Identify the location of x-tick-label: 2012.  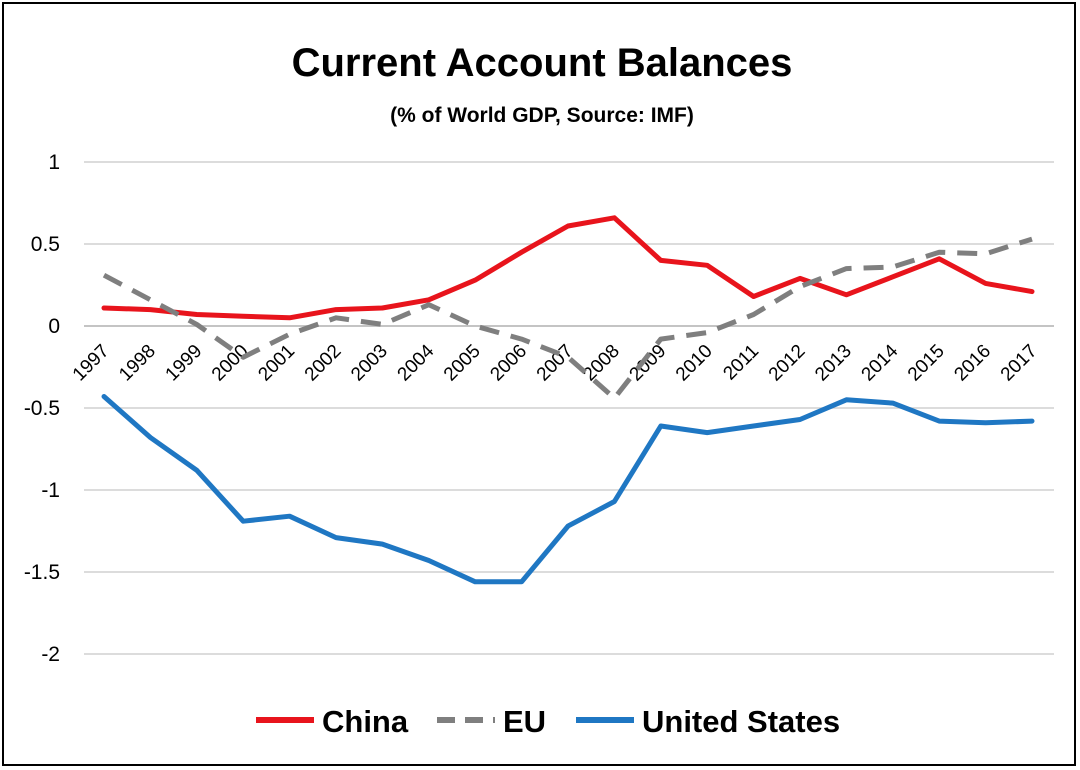
(787, 363).